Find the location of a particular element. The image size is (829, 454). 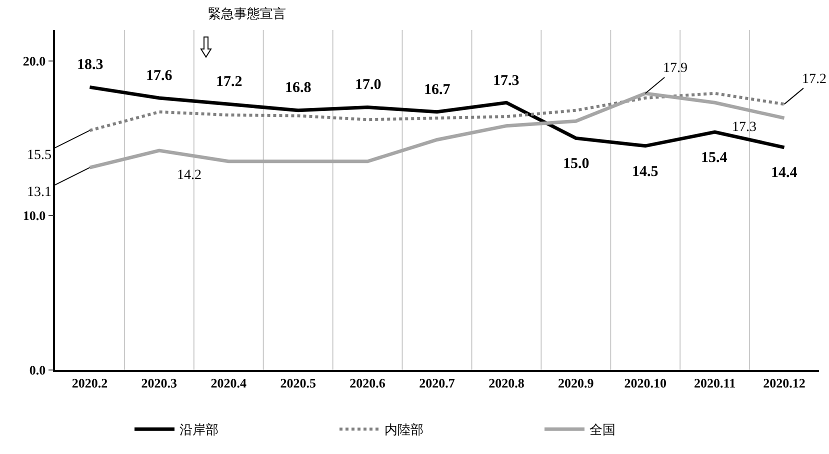

legend-label: 全国 is located at coordinates (603, 430).